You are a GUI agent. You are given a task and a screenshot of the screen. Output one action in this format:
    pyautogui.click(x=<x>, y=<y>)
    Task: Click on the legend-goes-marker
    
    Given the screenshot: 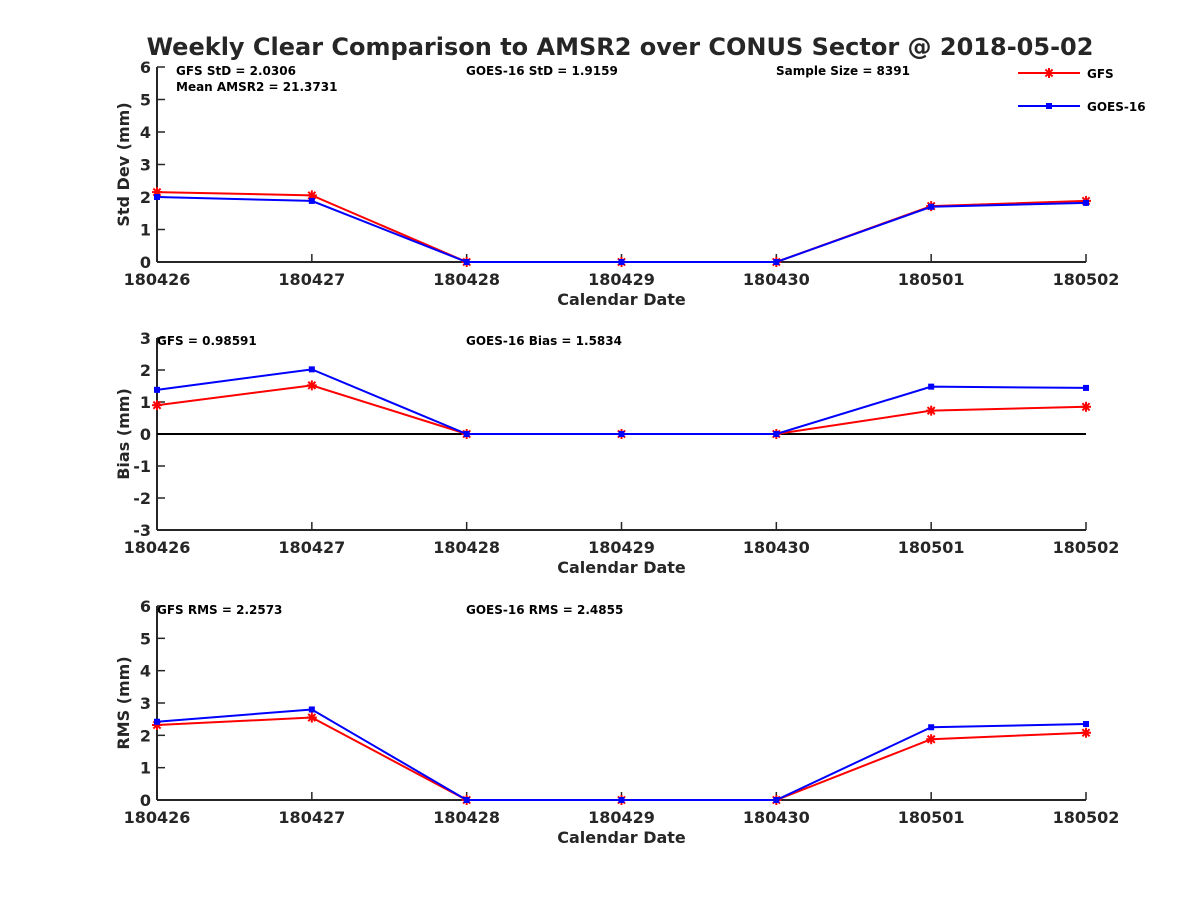 What is the action you would take?
    pyautogui.click(x=1049, y=106)
    